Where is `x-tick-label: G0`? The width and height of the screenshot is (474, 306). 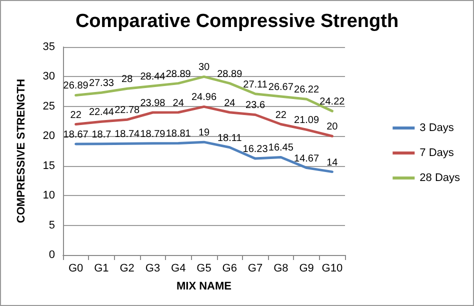
x-tick-label: G0 is located at coordinates (76, 268).